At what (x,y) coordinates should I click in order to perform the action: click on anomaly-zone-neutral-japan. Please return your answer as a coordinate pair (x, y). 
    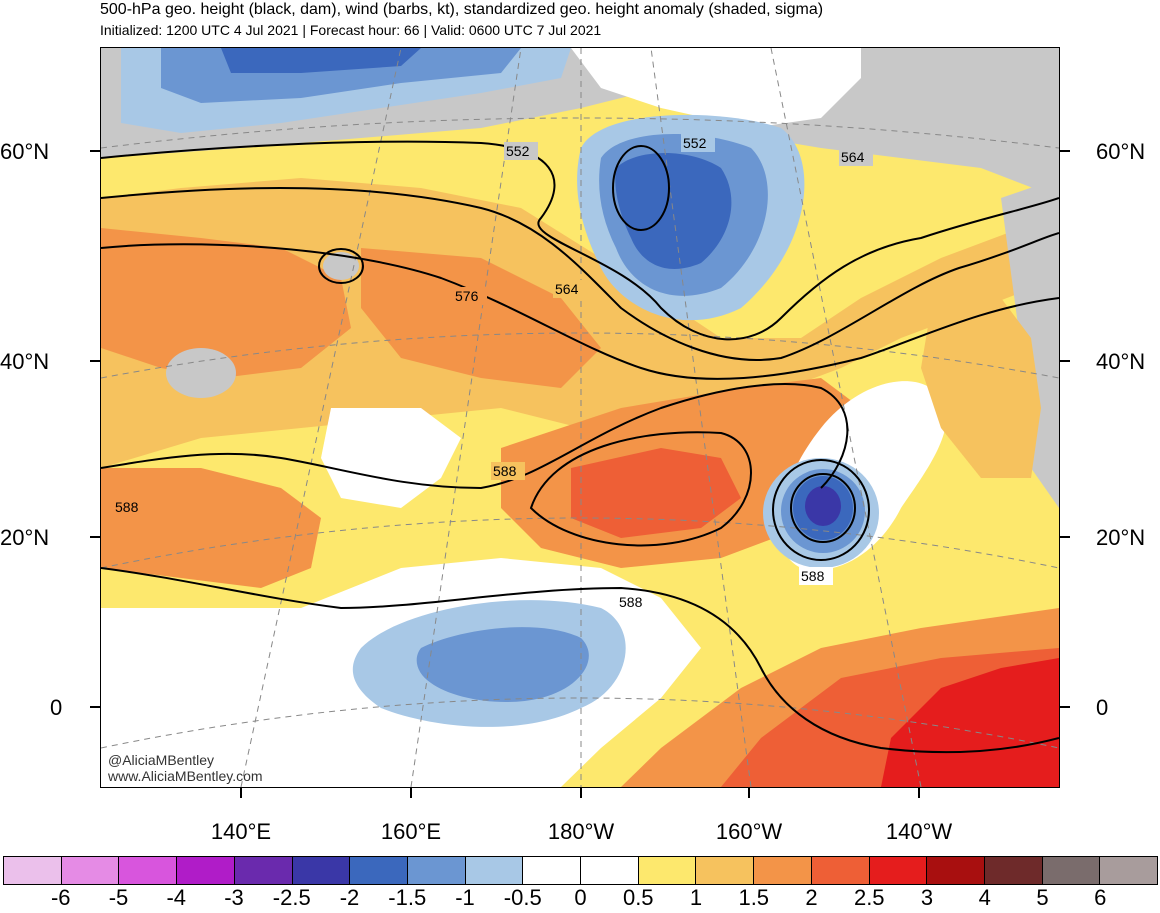
    Looking at the image, I should click on (391, 458).